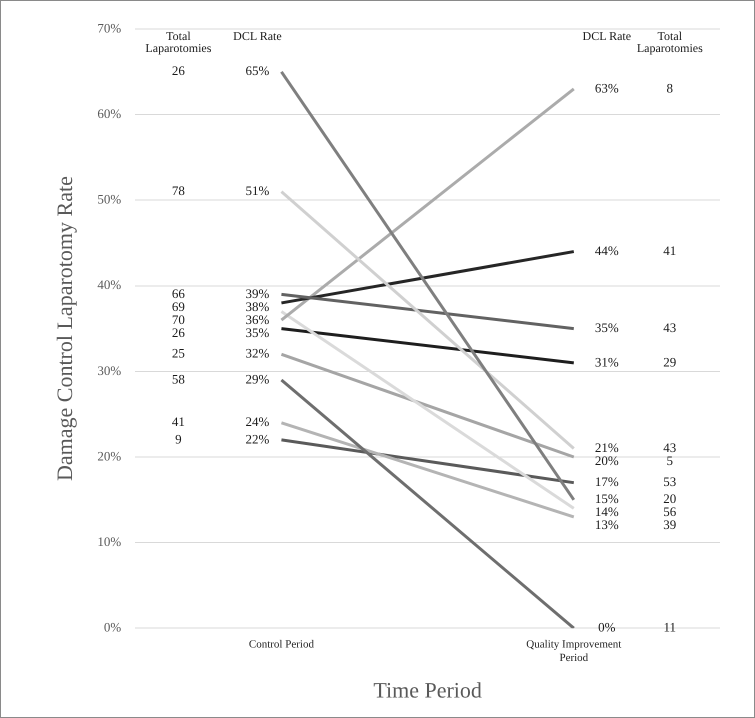 The image size is (755, 718). I want to click on data-label: 15%, so click(606, 498).